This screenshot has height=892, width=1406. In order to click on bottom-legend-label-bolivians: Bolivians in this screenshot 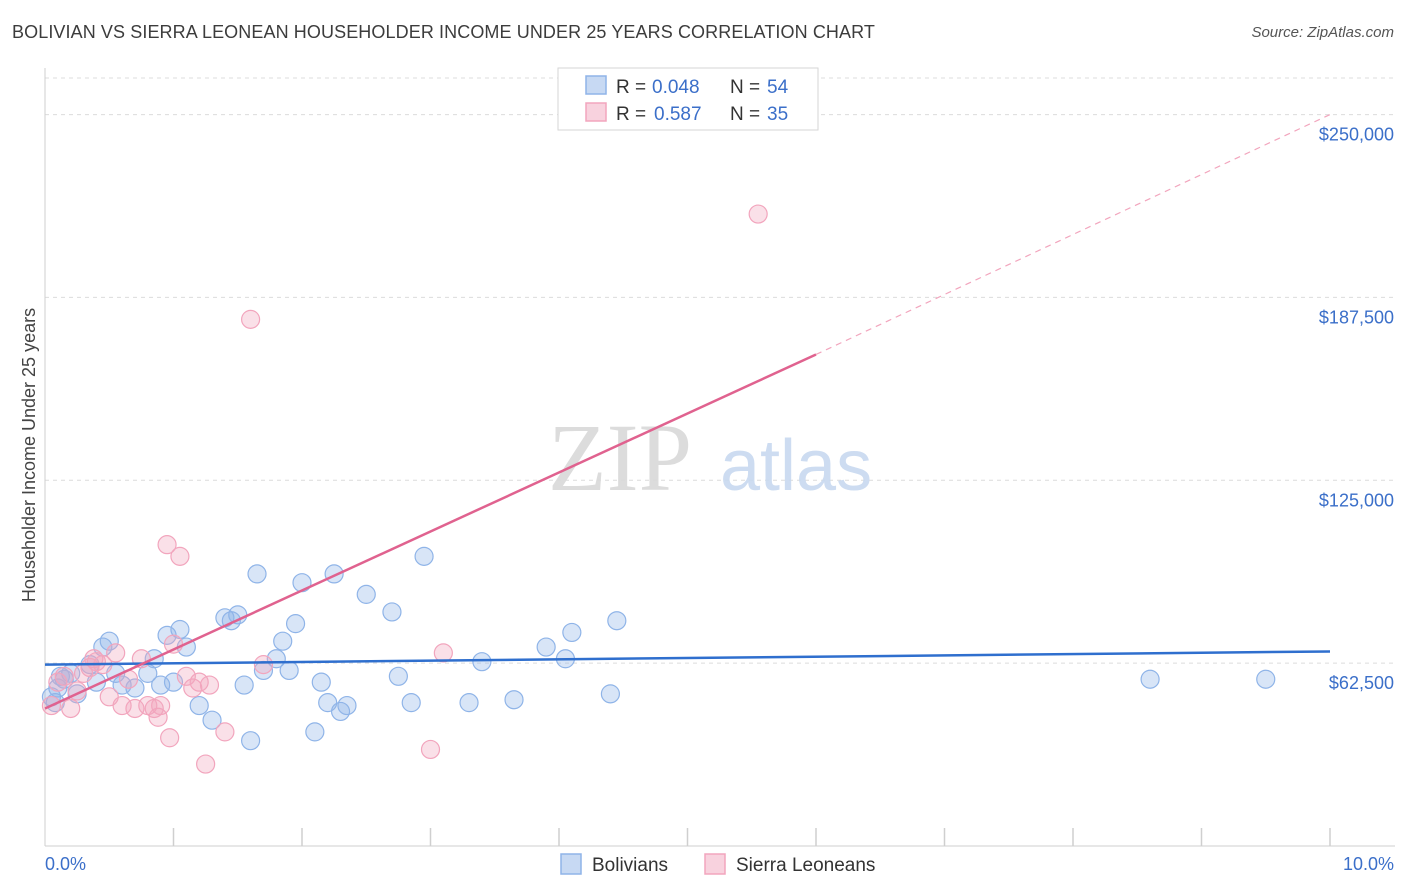, I will do `click(630, 865)`.